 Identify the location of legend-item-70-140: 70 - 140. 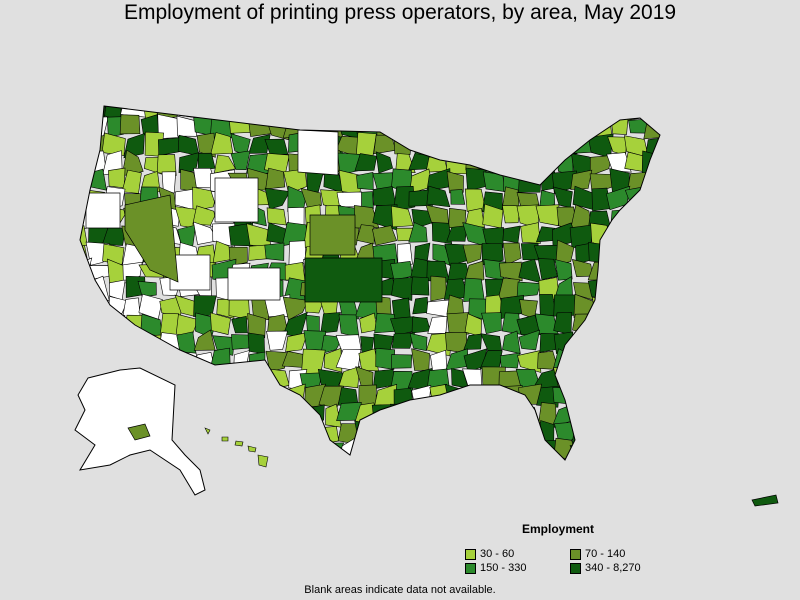
(597, 554).